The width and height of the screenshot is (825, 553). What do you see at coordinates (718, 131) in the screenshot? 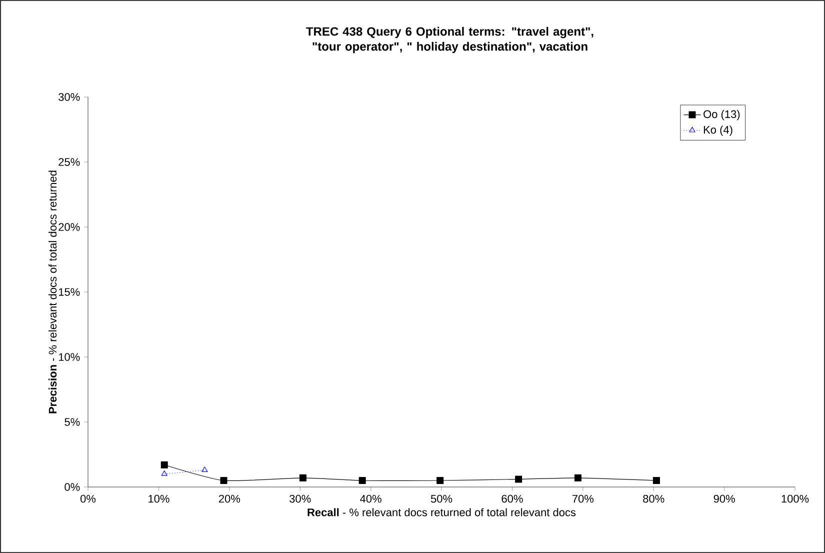
I see `legend-label: Ko (4)` at bounding box center [718, 131].